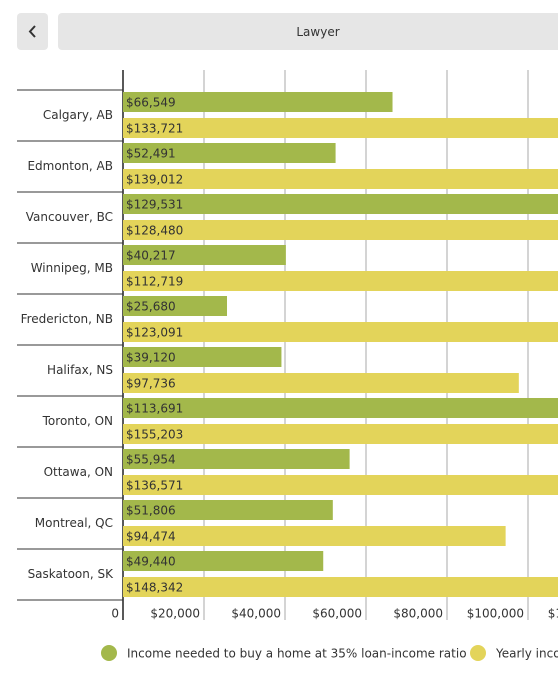  What do you see at coordinates (80, 370) in the screenshot?
I see `y-tick-label: Halifax, NS` at bounding box center [80, 370].